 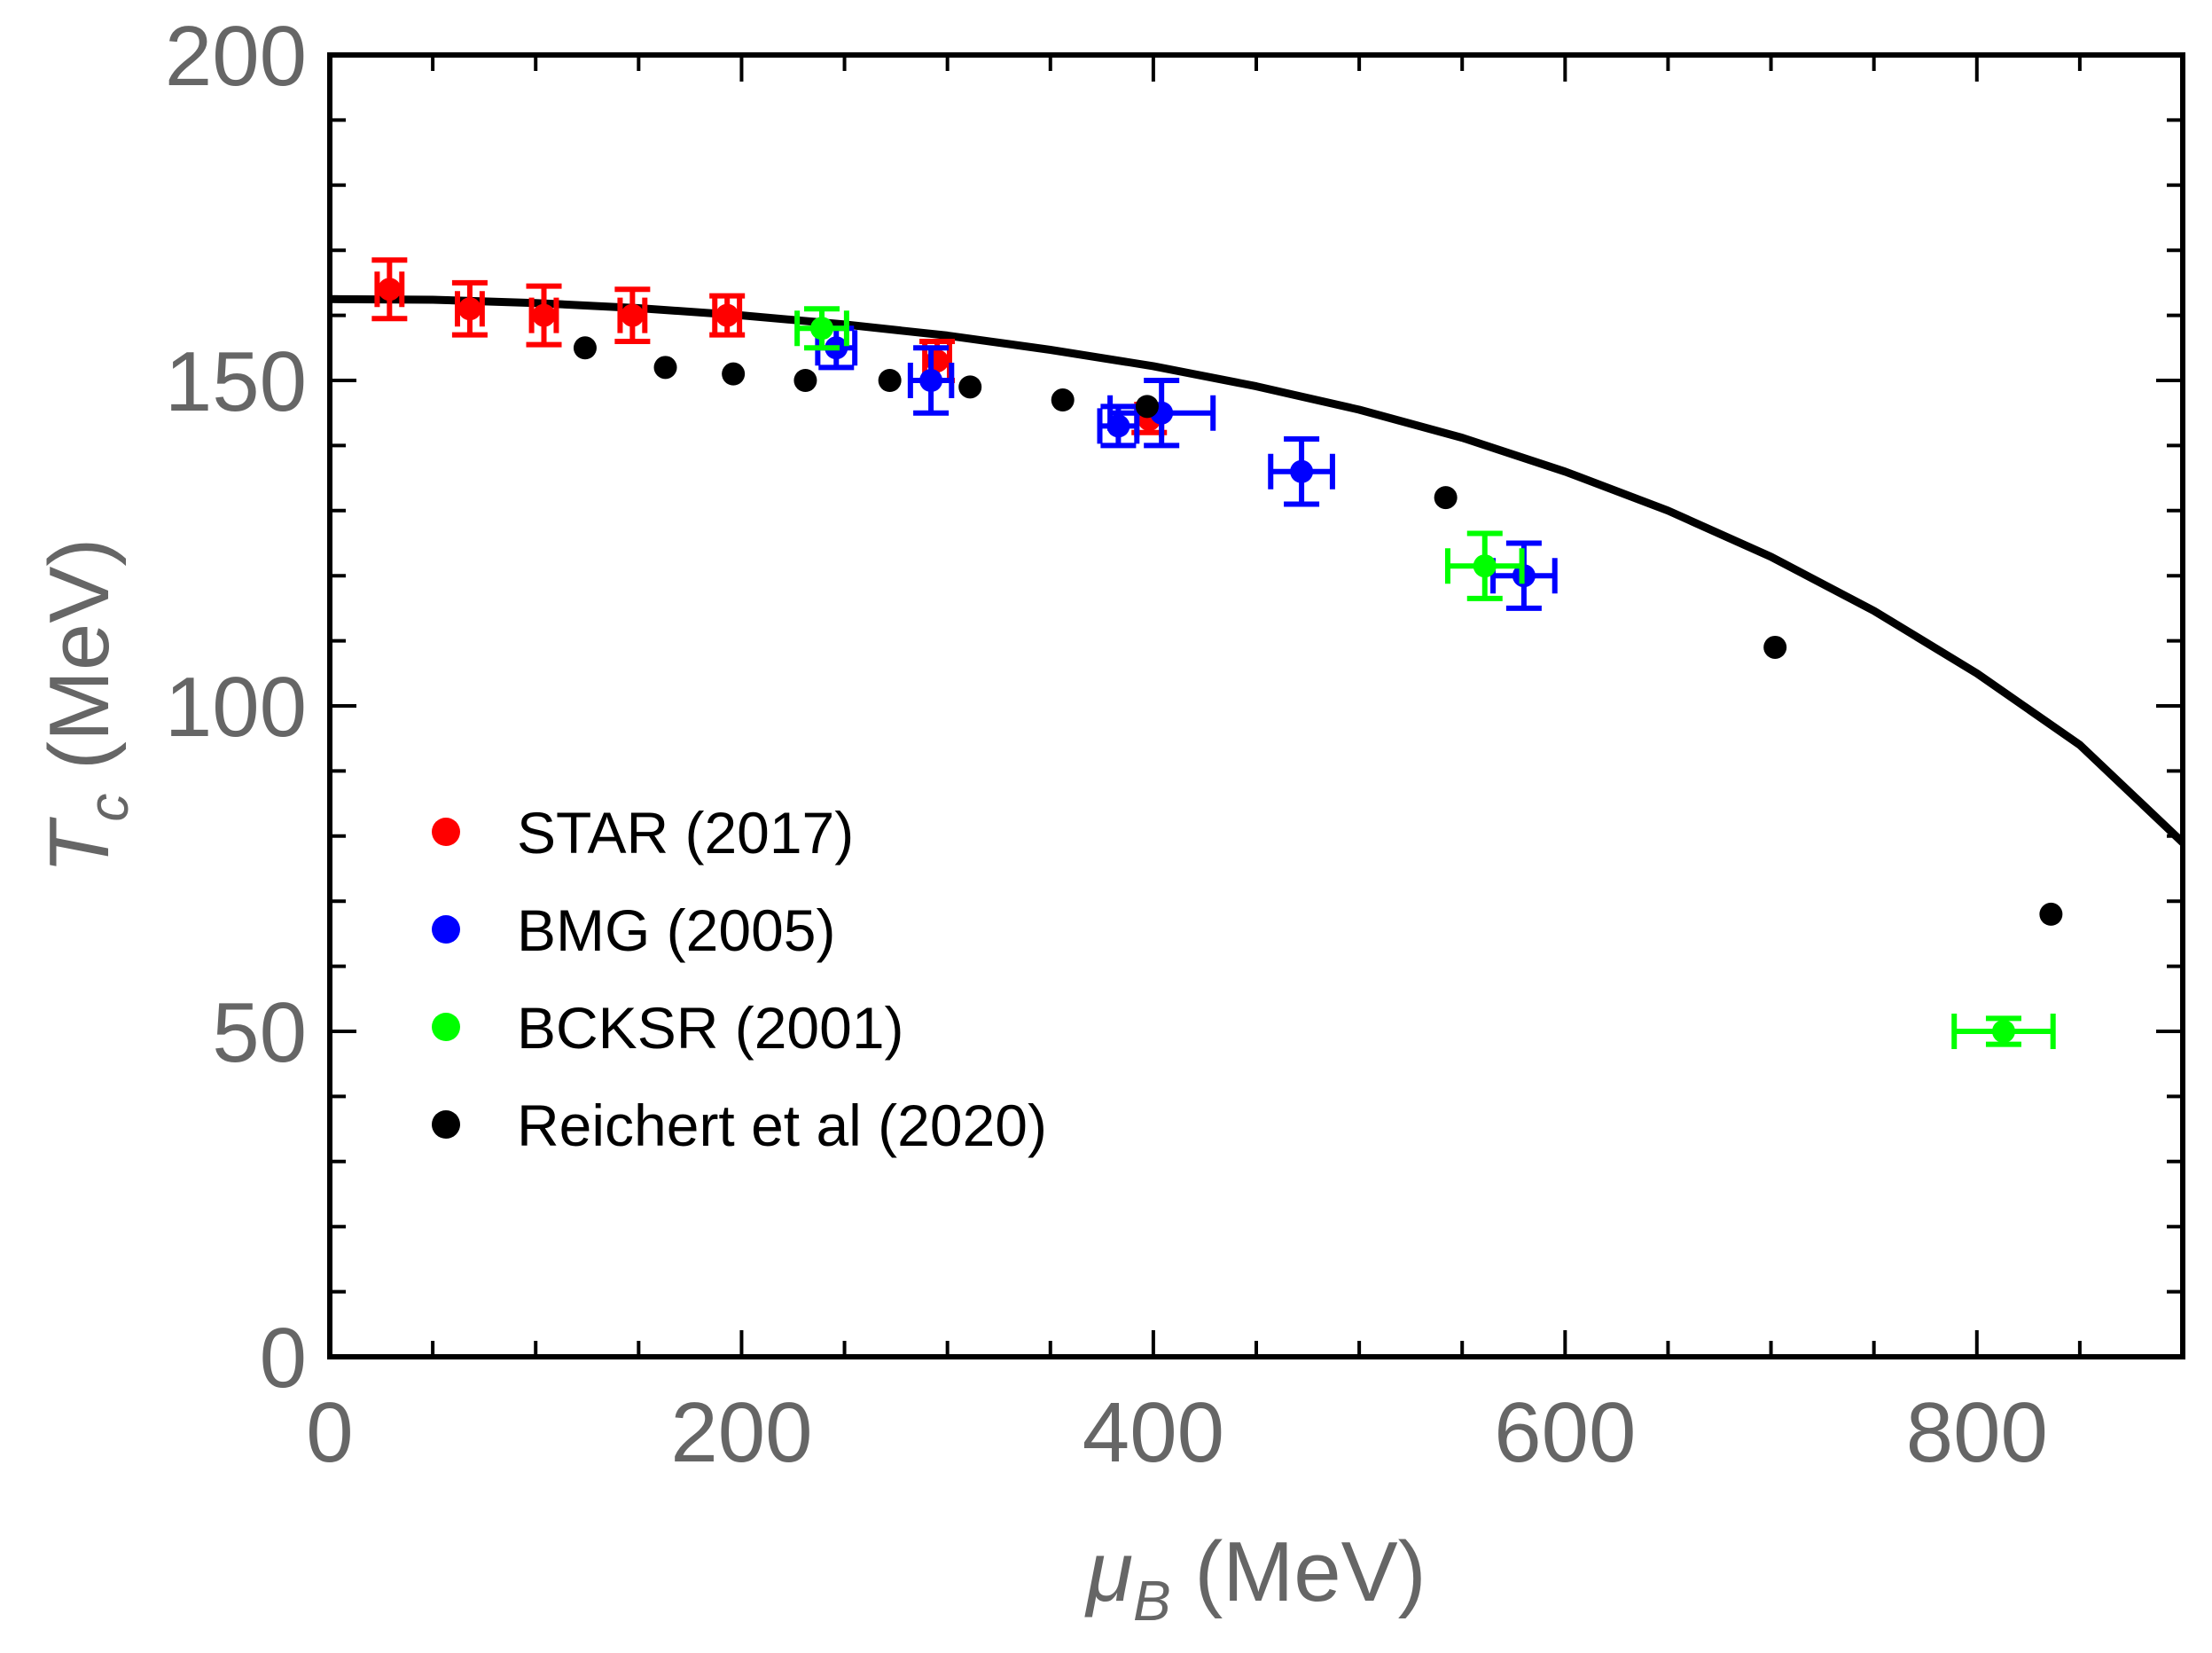 What do you see at coordinates (685, 833) in the screenshot?
I see `legend-label: STAR (2017)` at bounding box center [685, 833].